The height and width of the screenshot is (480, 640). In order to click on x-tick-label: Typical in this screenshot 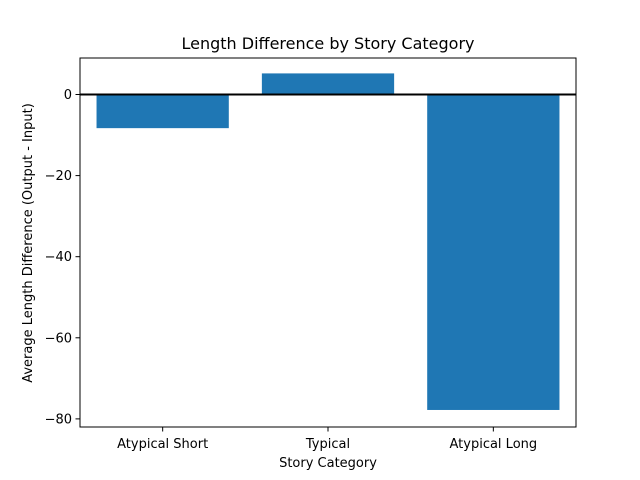, I will do `click(327, 444)`.